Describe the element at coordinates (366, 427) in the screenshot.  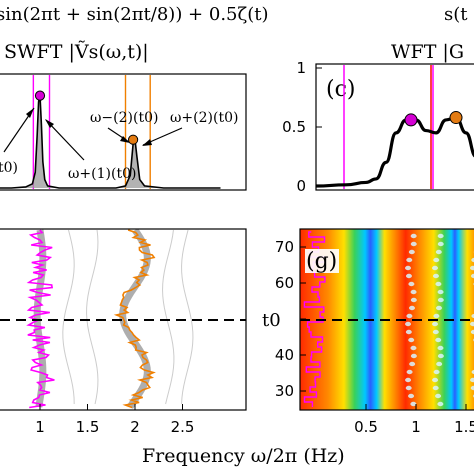
I see `panel-g-xtick-label-0: 0.5` at that location.